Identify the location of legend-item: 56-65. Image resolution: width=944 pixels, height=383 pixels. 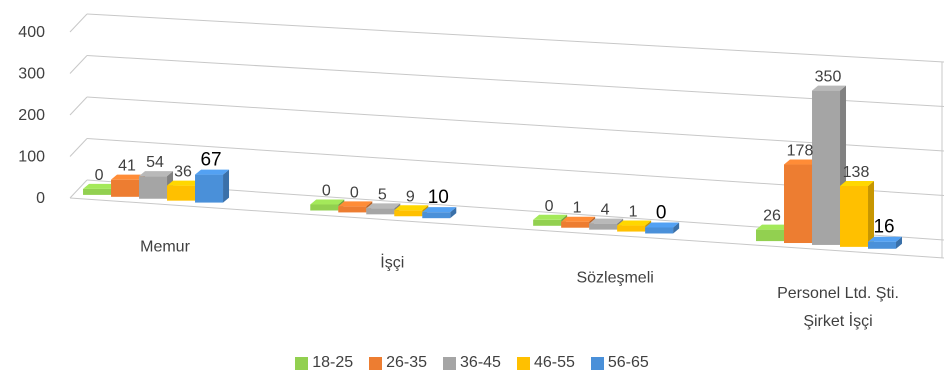
(619, 363).